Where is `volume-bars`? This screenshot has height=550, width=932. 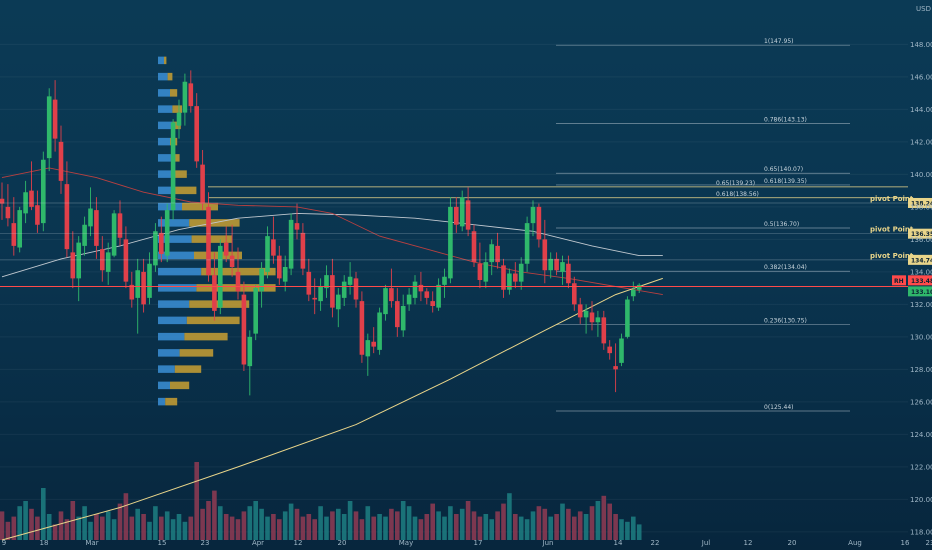
volume-bars is located at coordinates (321, 501).